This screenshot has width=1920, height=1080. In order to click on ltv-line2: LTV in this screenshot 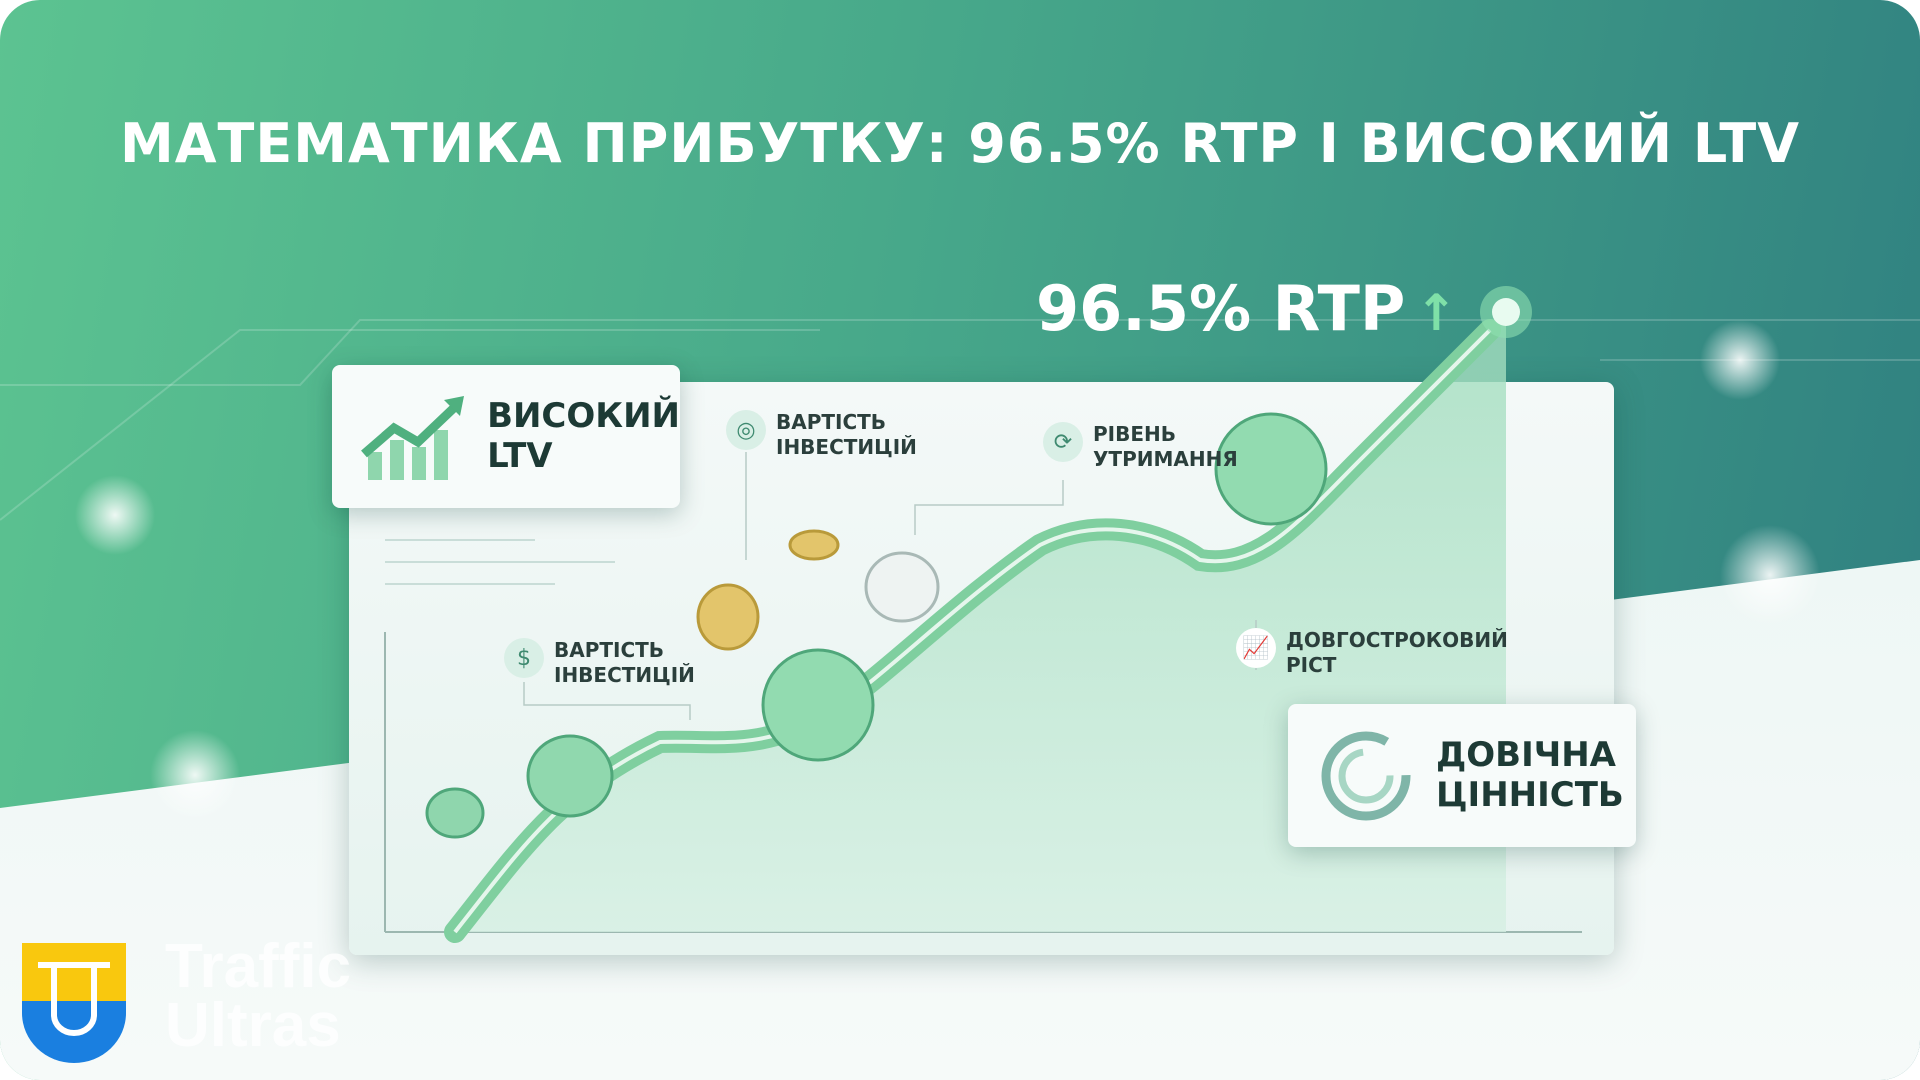, I will do `click(520, 455)`.